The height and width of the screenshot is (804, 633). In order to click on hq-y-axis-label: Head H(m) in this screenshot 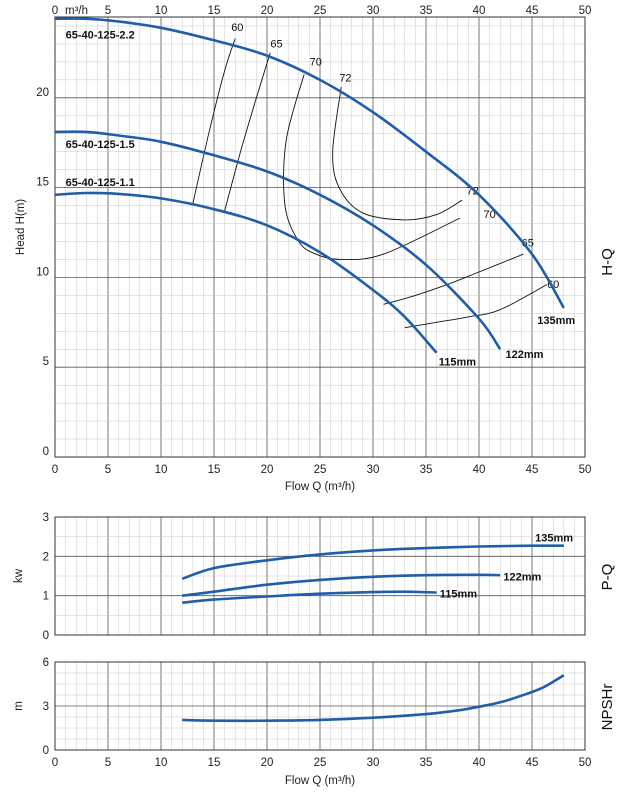, I will do `click(21, 227)`.